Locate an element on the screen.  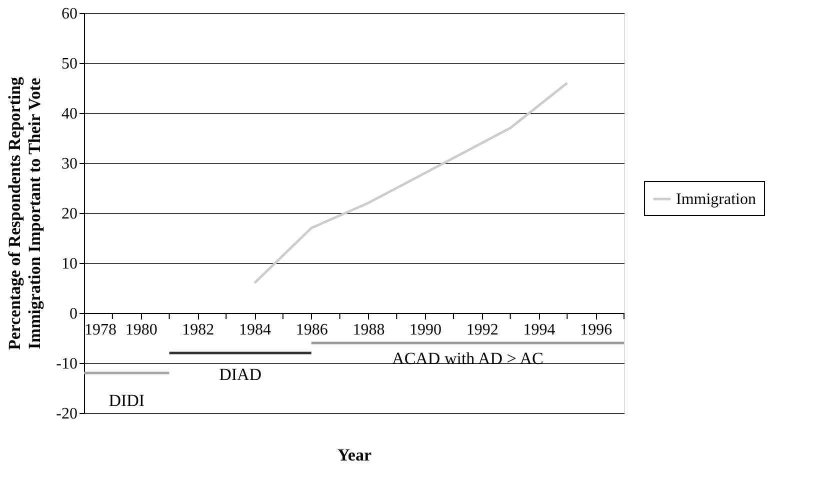
x-tick-label: 1994 is located at coordinates (539, 330).